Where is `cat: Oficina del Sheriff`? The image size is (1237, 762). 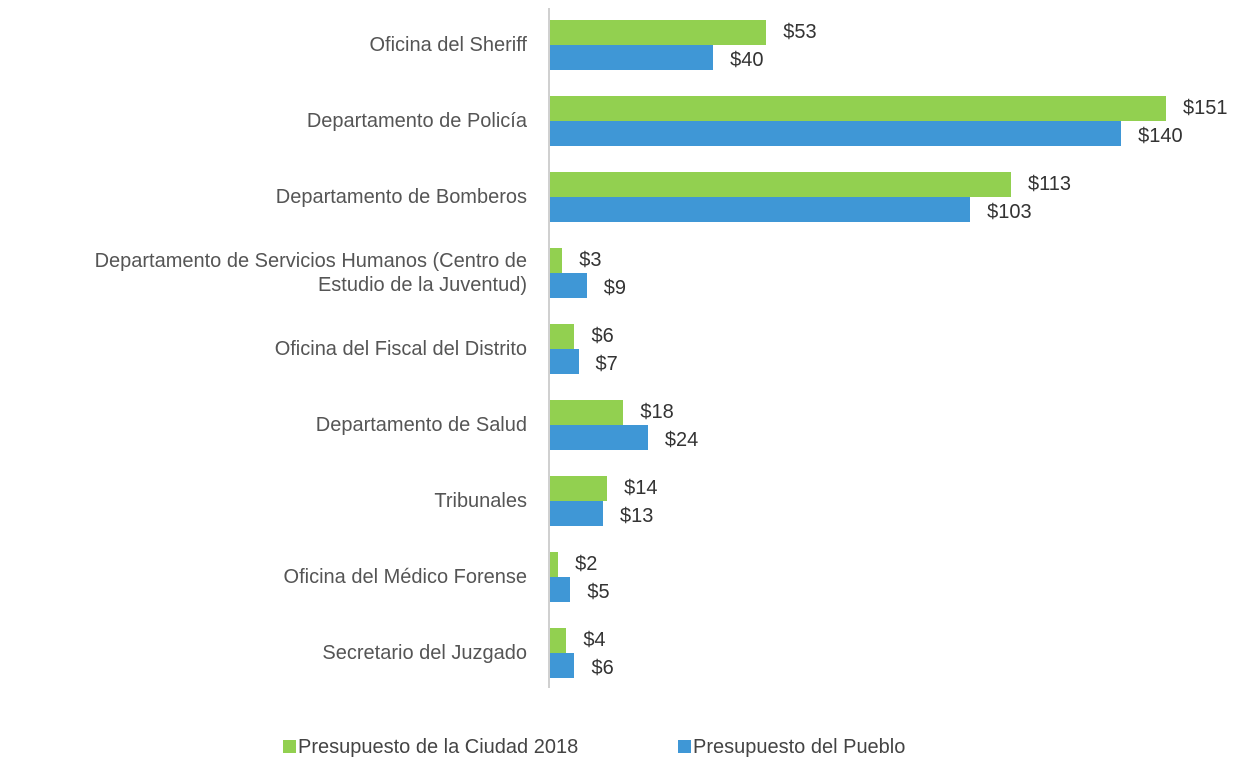
cat: Oficina del Sheriff is located at coordinates (448, 45).